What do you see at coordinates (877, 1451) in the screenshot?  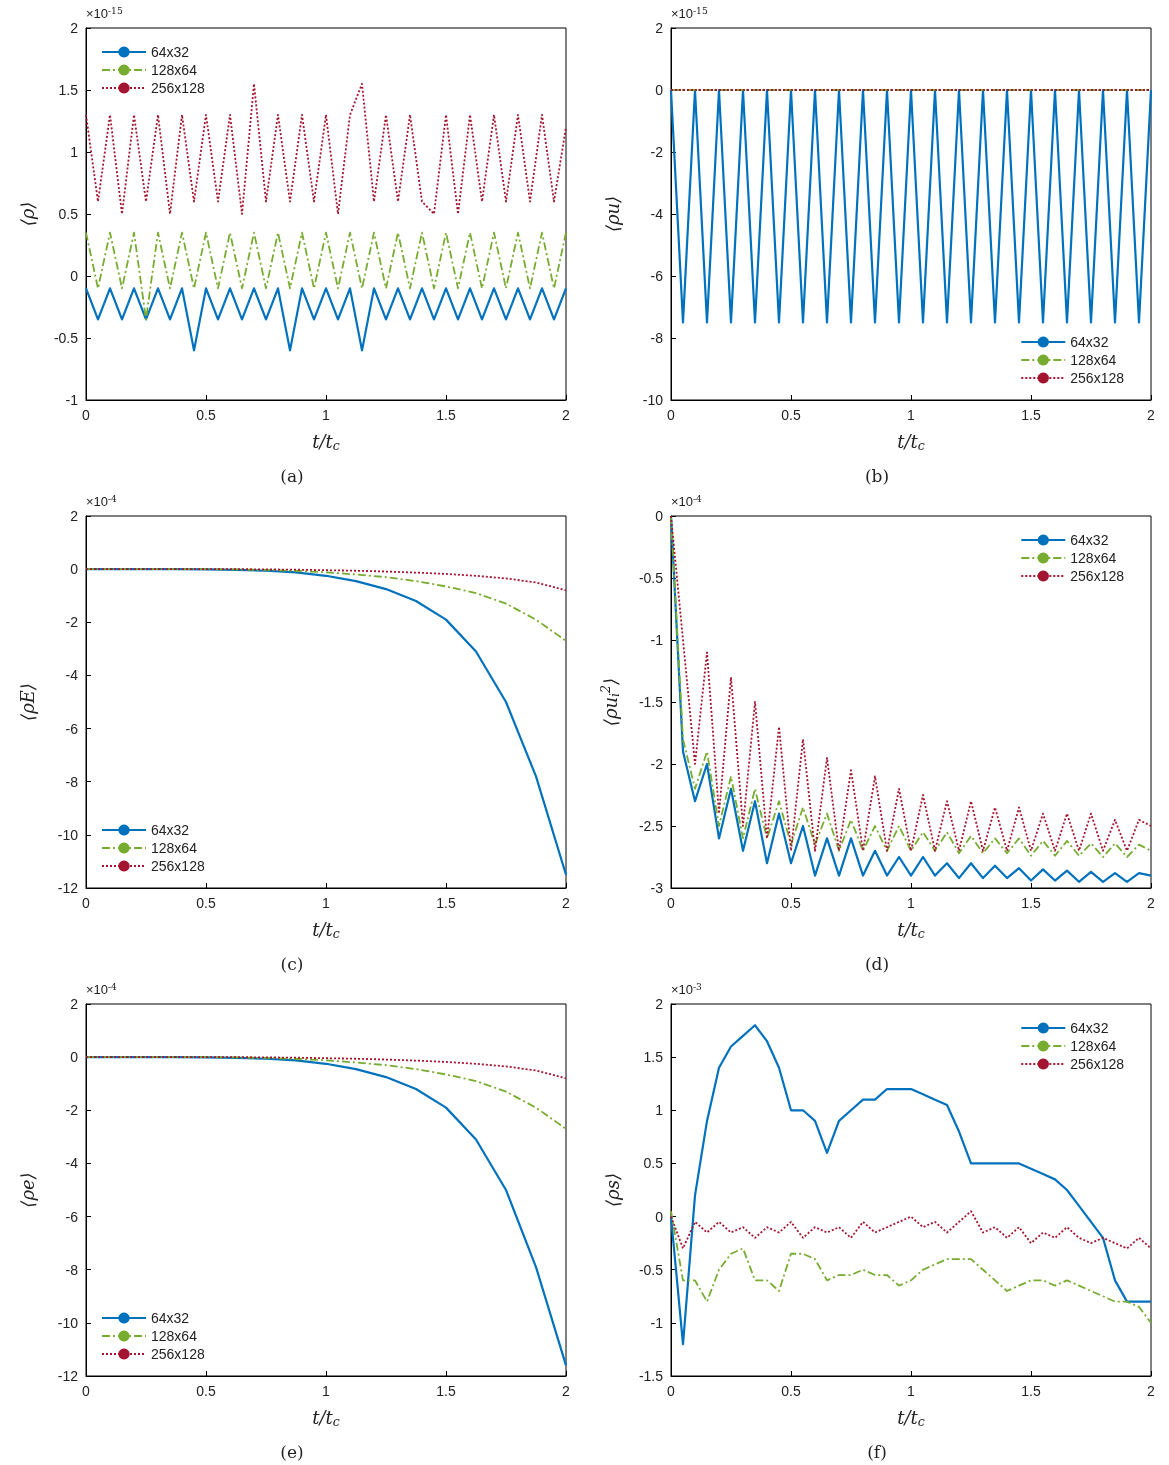 I see `text: (f)` at bounding box center [877, 1451].